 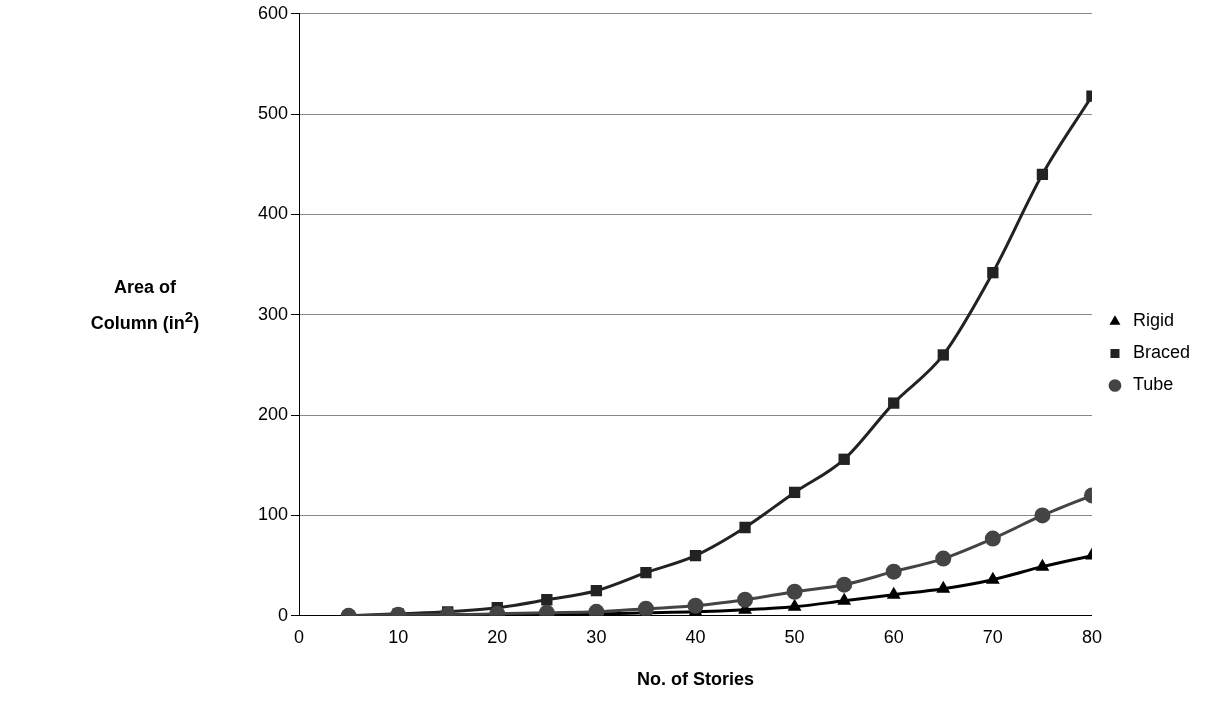 What do you see at coordinates (273, 213) in the screenshot?
I see `y-tick-label: 400` at bounding box center [273, 213].